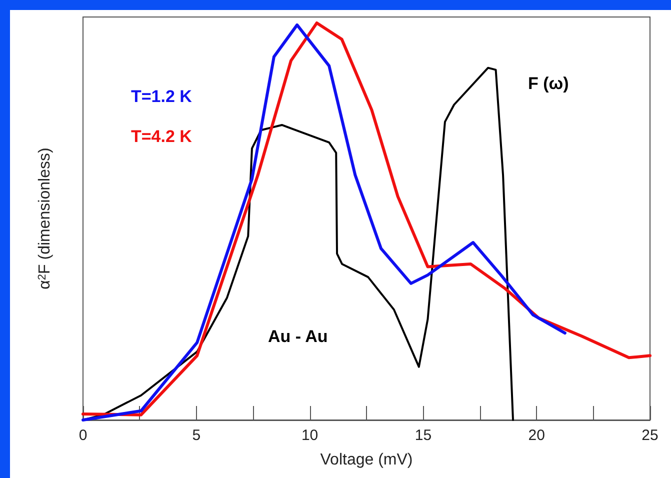  I want to click on series-label: F (ω), so click(548, 83).